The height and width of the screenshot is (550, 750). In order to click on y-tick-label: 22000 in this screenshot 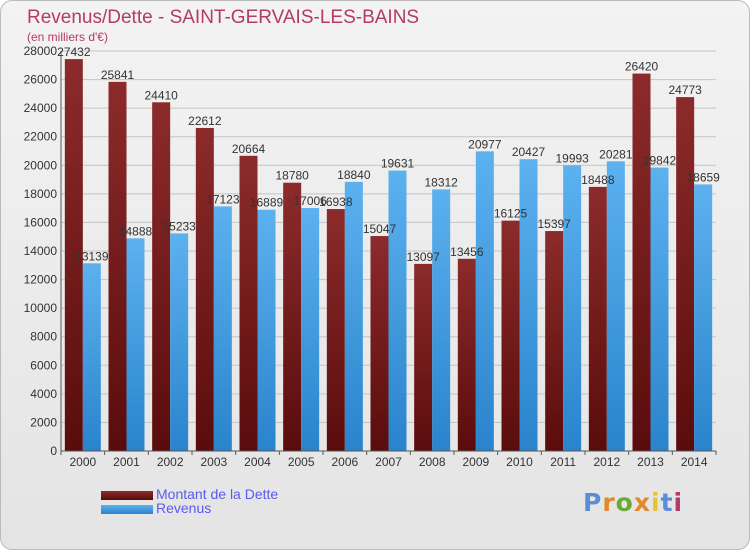, I will do `click(41, 137)`.